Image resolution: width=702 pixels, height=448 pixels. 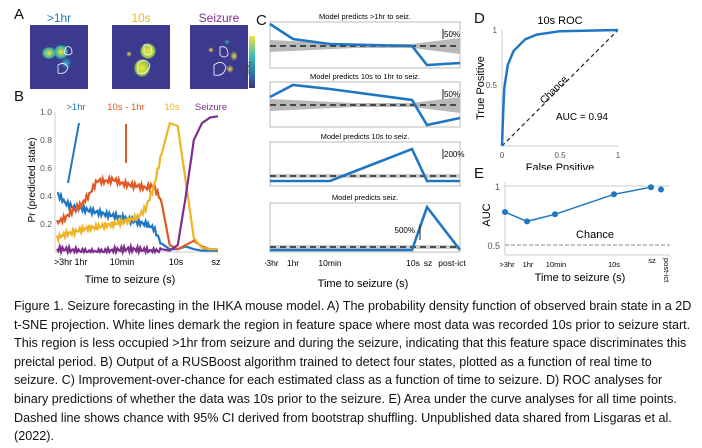 I want to click on roc-curve, so click(x=559, y=87).